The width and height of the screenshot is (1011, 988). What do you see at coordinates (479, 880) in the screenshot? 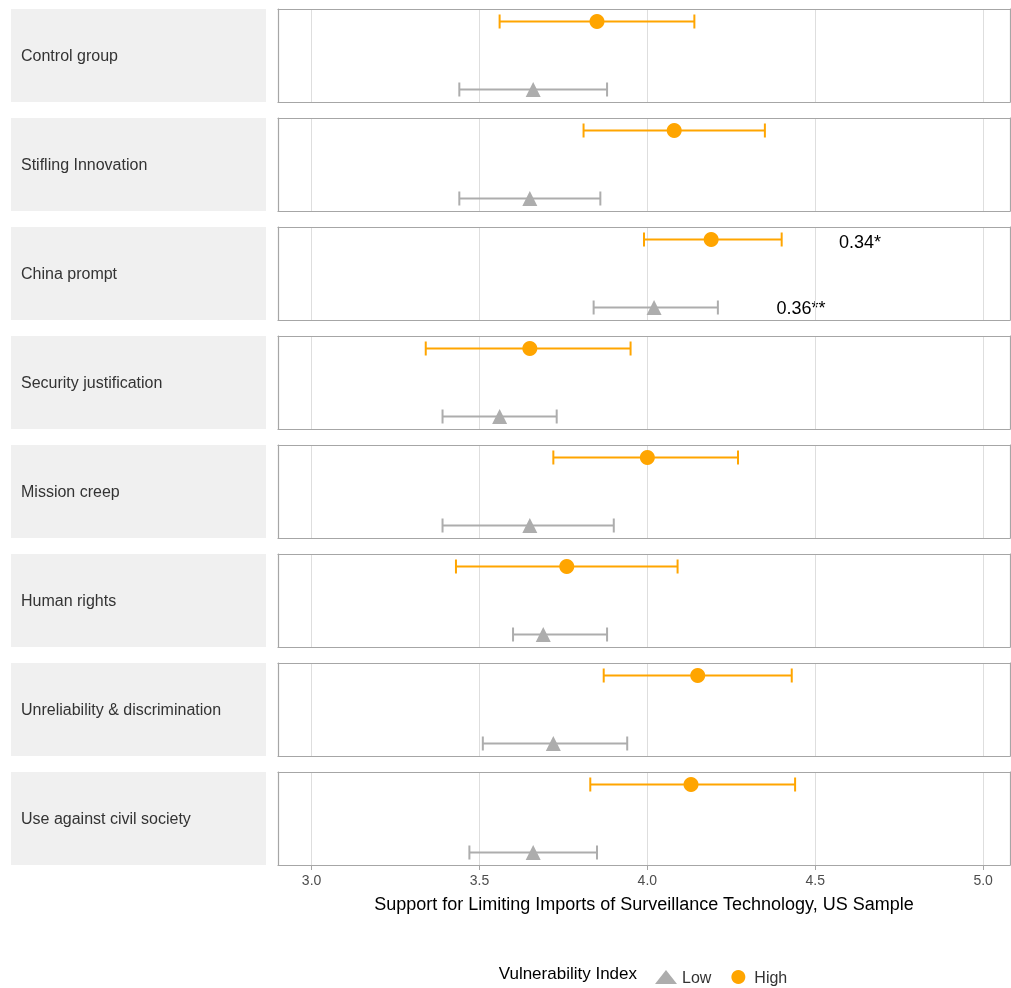
I see `x-tick-label: 3.5` at bounding box center [479, 880].